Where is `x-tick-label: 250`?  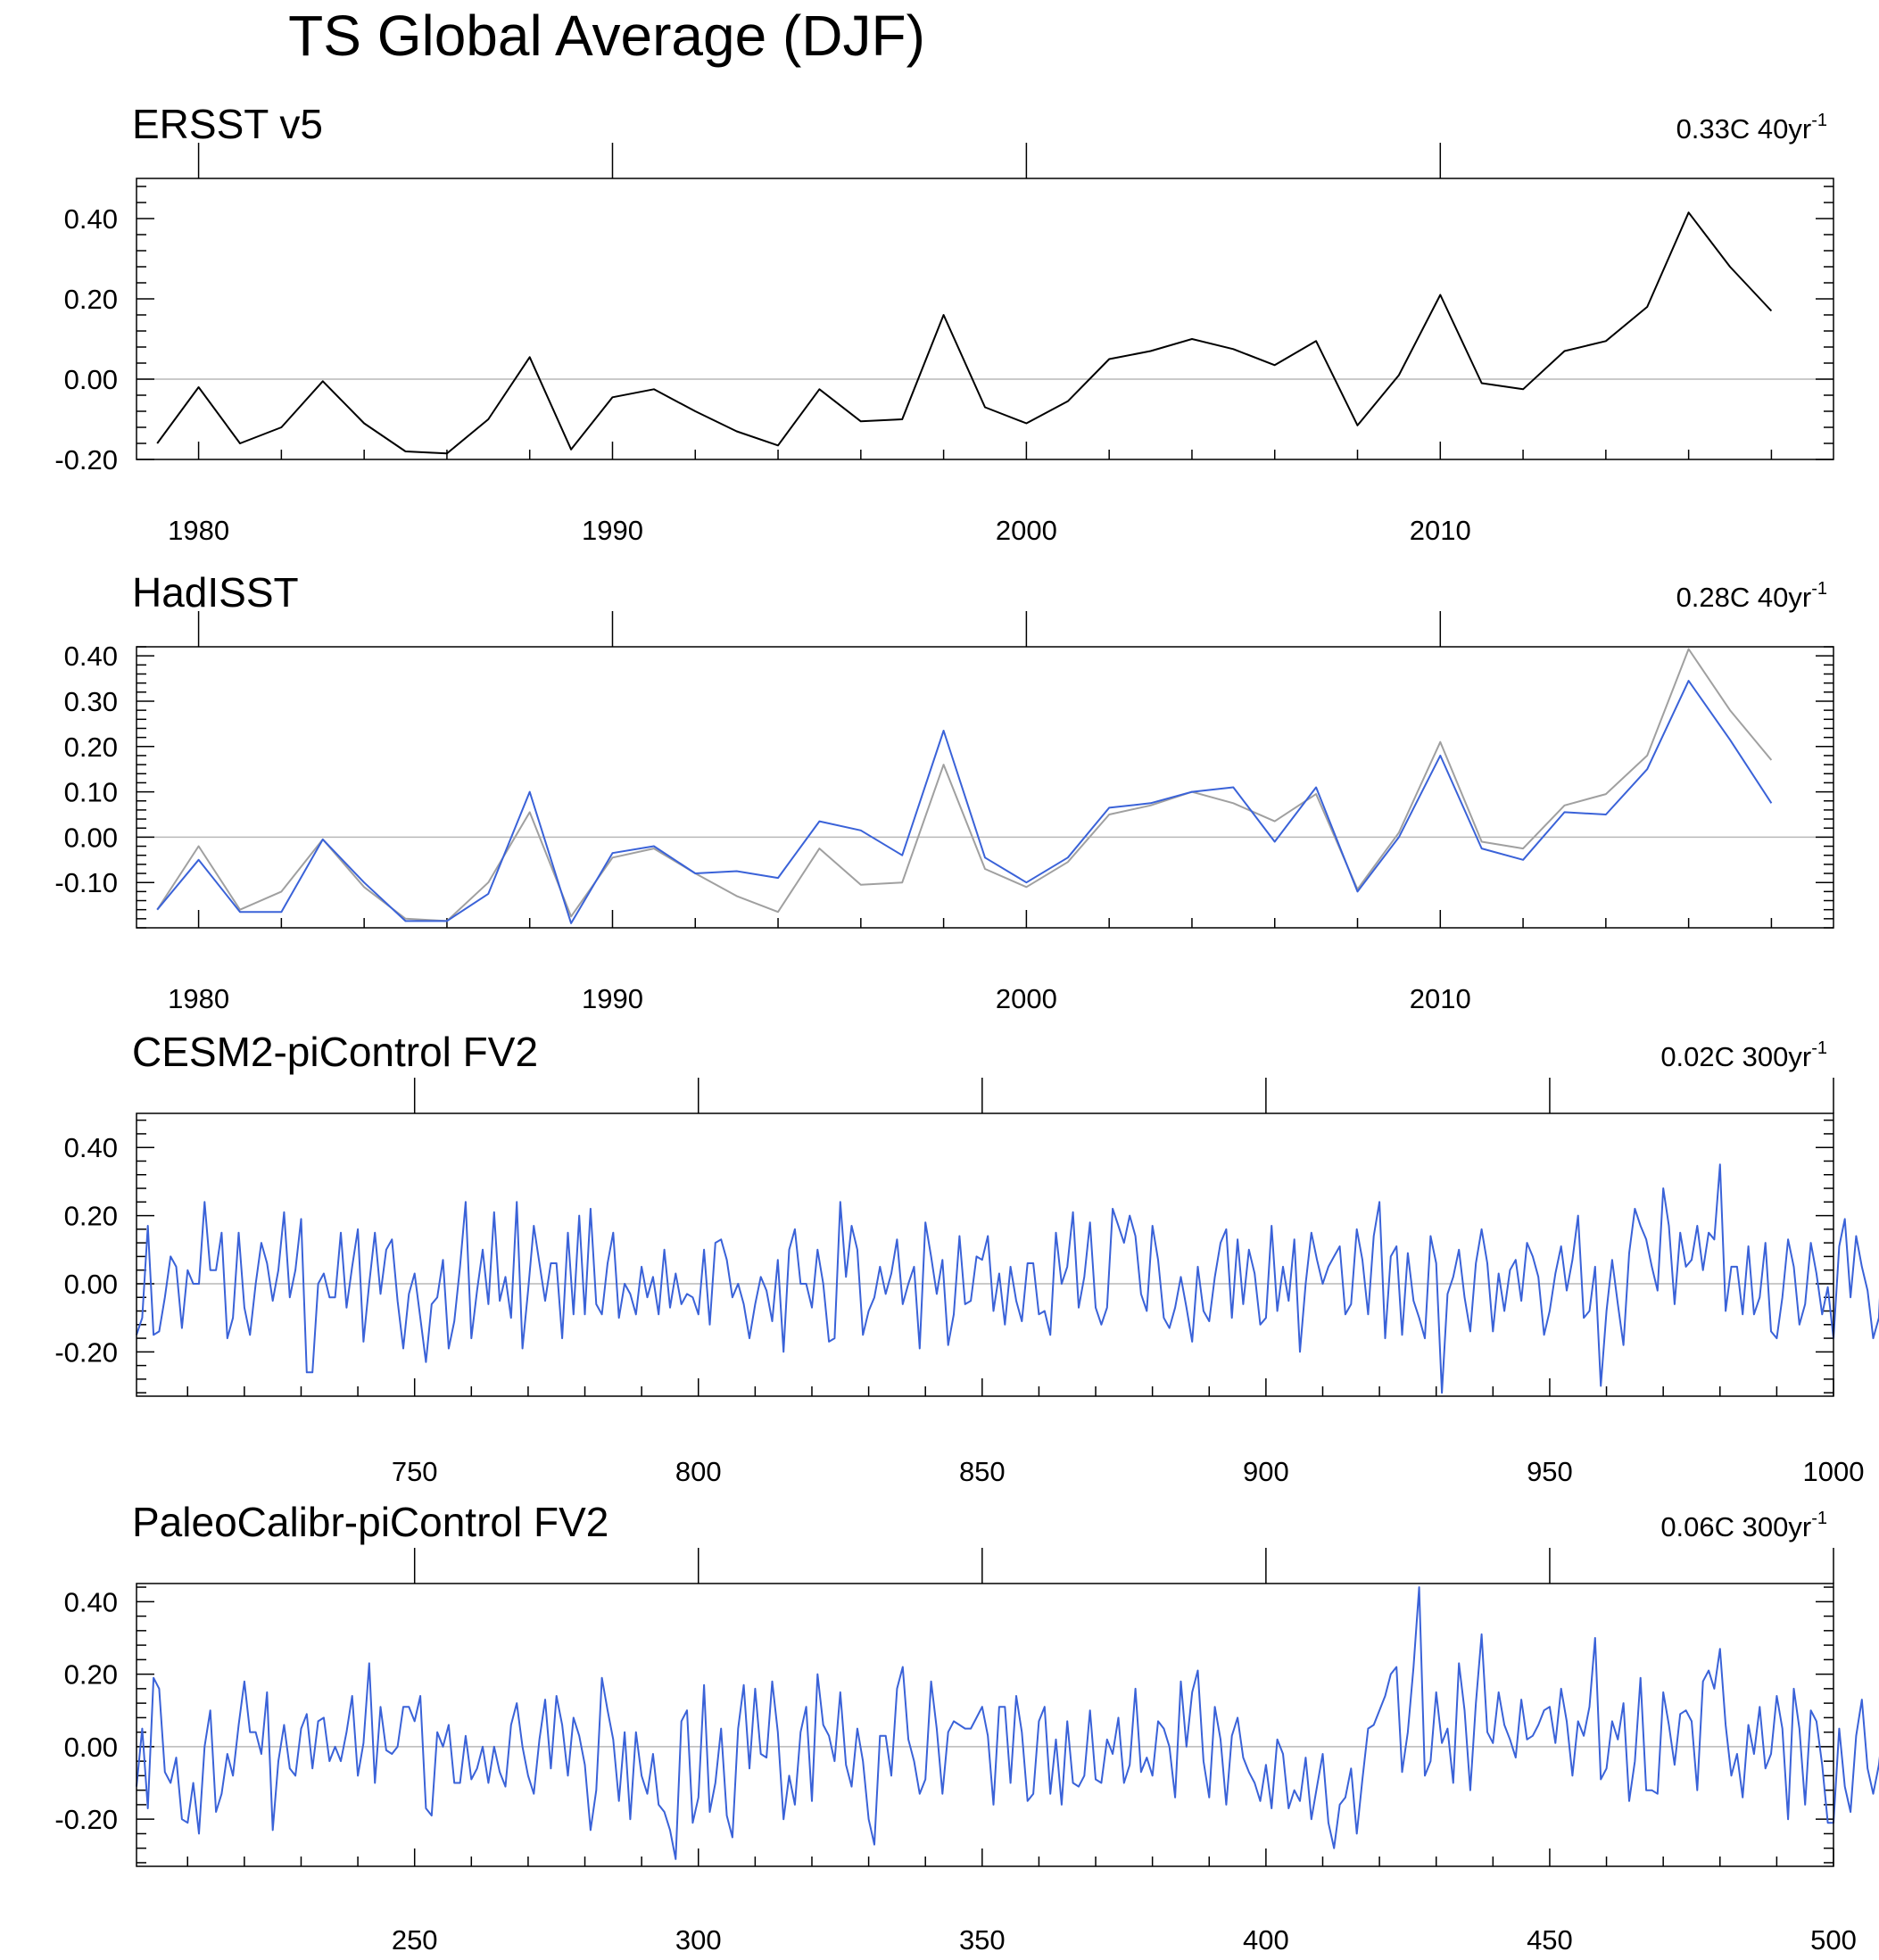 x-tick-label: 250 is located at coordinates (415, 1940).